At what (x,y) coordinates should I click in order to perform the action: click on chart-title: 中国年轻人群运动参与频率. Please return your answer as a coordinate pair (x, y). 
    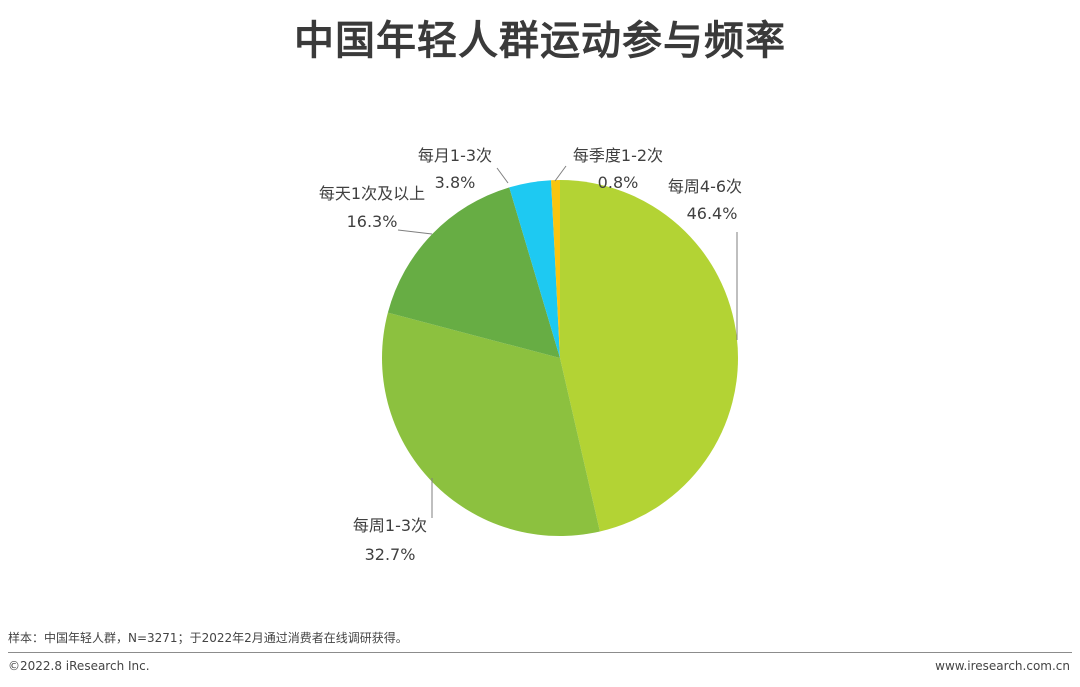
    Looking at the image, I should click on (540, 41).